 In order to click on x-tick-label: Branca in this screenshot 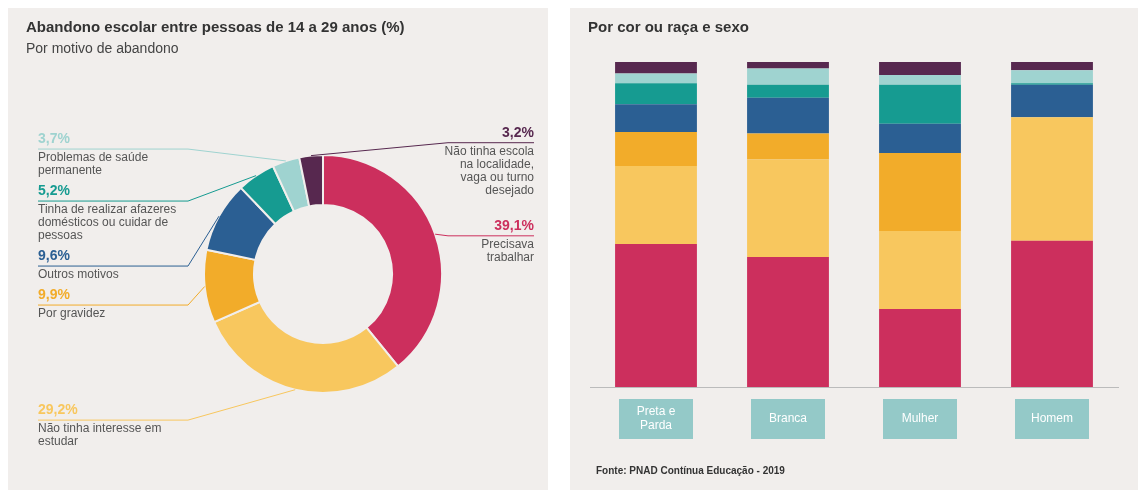, I will do `click(788, 418)`.